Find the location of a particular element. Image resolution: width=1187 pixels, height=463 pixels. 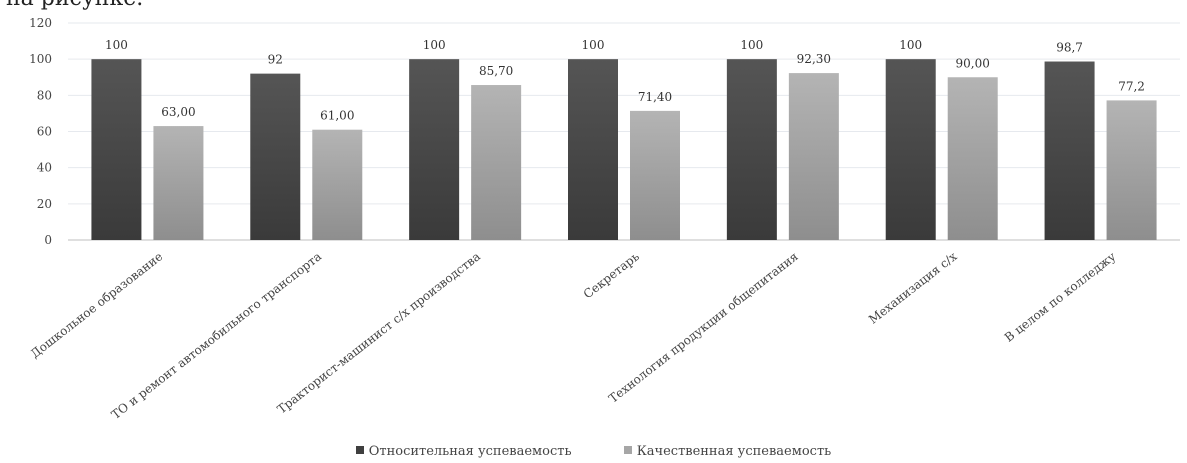

category-label: Технология продукции общепитания is located at coordinates (703, 327).